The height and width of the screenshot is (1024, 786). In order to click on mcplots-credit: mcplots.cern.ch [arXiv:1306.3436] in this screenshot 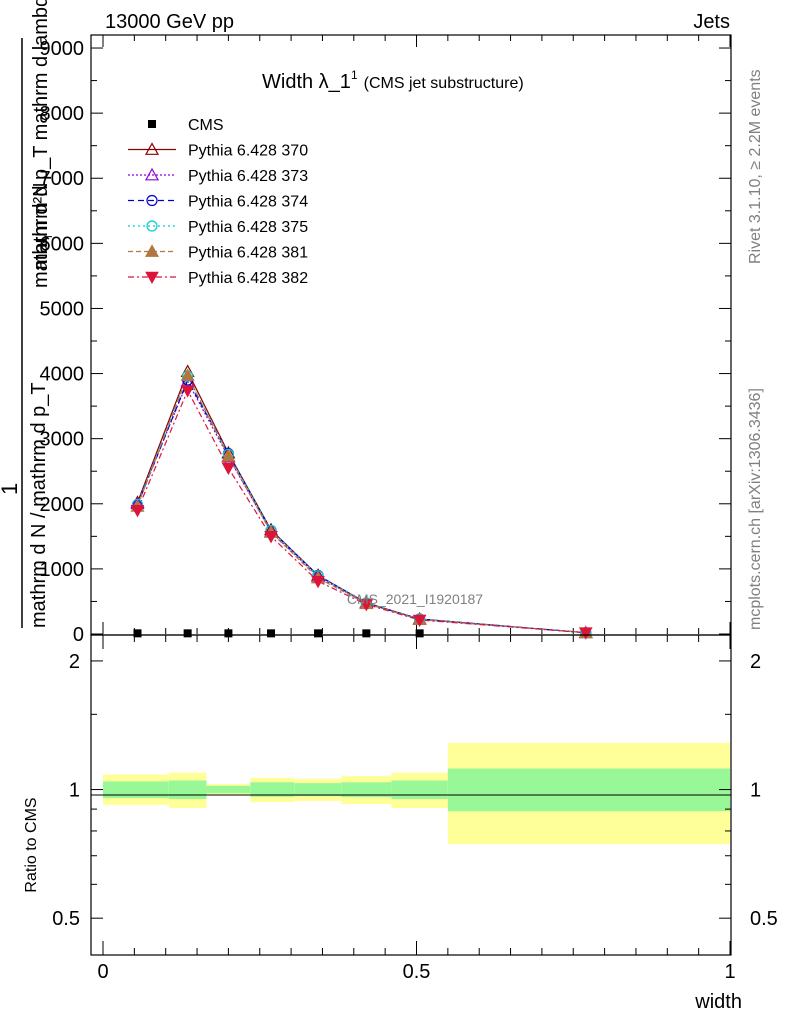, I will do `click(755, 509)`.